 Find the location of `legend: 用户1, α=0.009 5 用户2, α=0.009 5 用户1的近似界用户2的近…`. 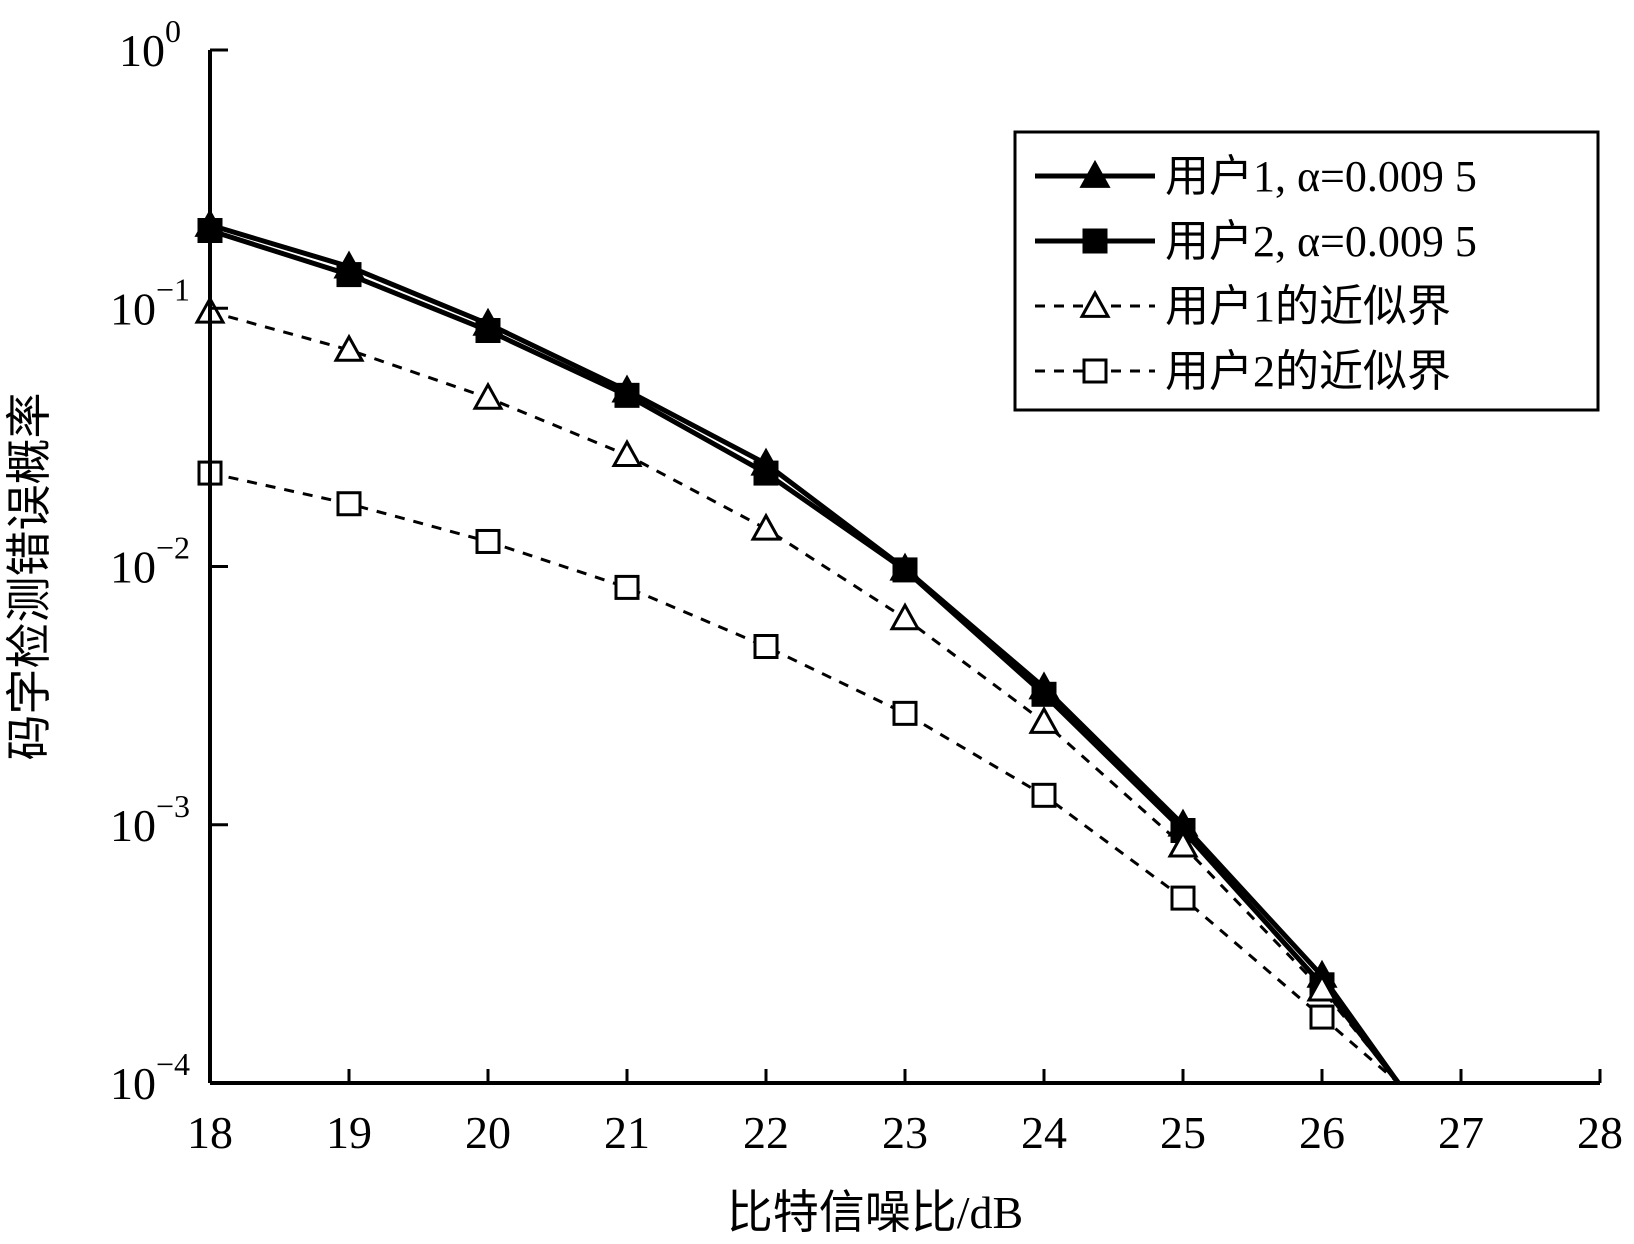

legend: 用户1, α=0.009 5 用户2, α=0.009 5 用户1的近似界用户2的近… is located at coordinates (1306, 271).